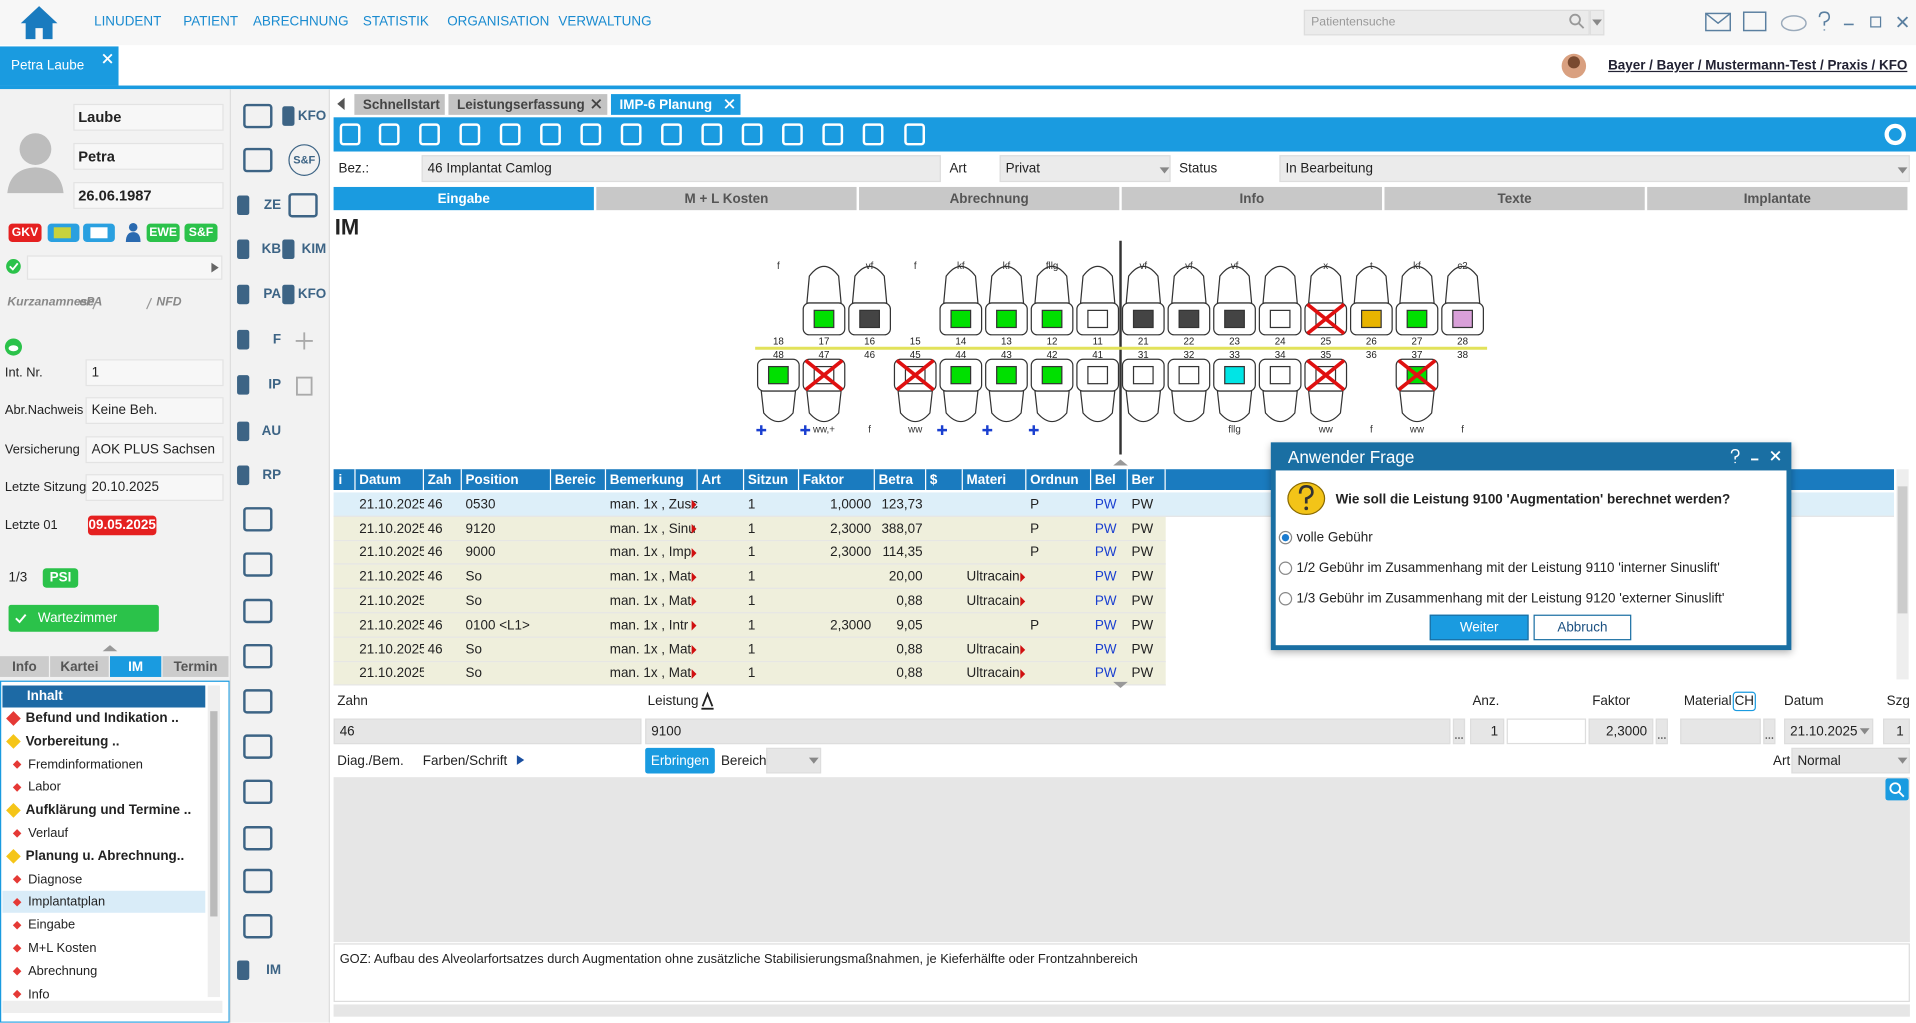 This screenshot has height=1023, width=1916. I want to click on tree-item: Aufklärung und Termine .., so click(108, 810).